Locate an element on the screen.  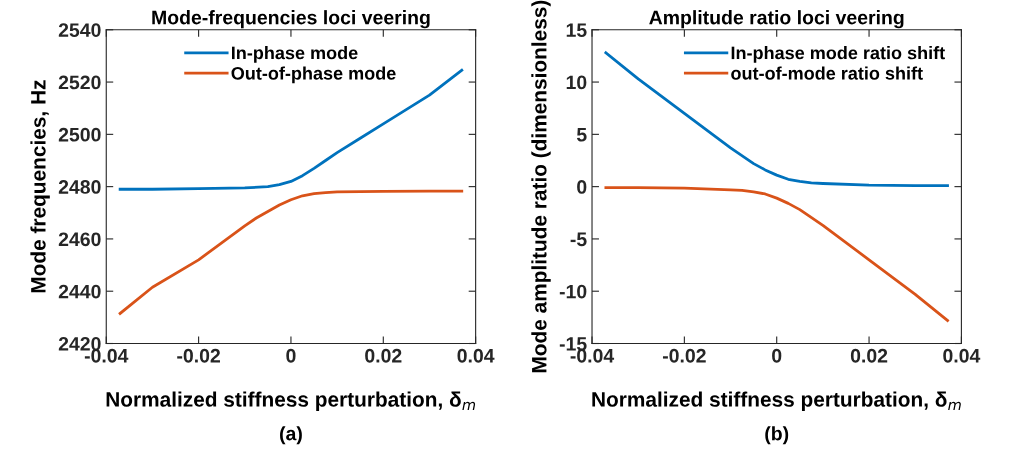
y-tick-label: 10 is located at coordinates (576, 82).